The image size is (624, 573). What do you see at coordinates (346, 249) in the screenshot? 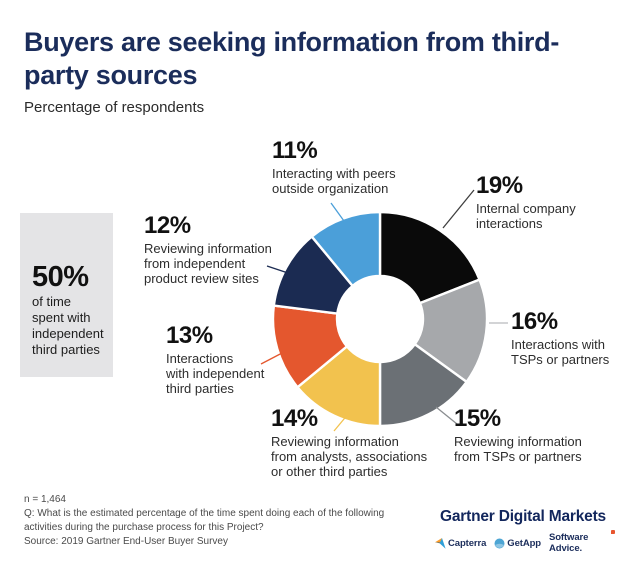
I see `donut-slice-11pct` at bounding box center [346, 249].